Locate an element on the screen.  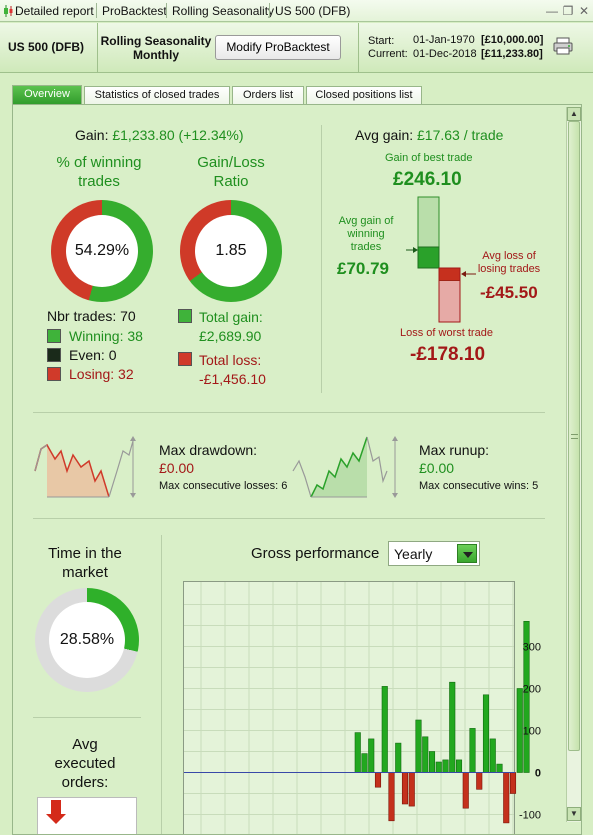
tab-closed-positions-list: Closed positions list is located at coordinates (364, 95).